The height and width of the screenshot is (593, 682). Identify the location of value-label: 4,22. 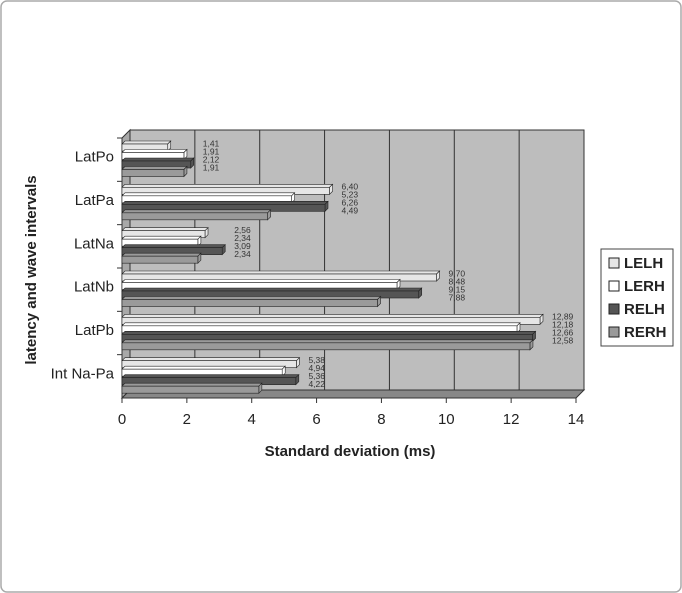
(316, 384).